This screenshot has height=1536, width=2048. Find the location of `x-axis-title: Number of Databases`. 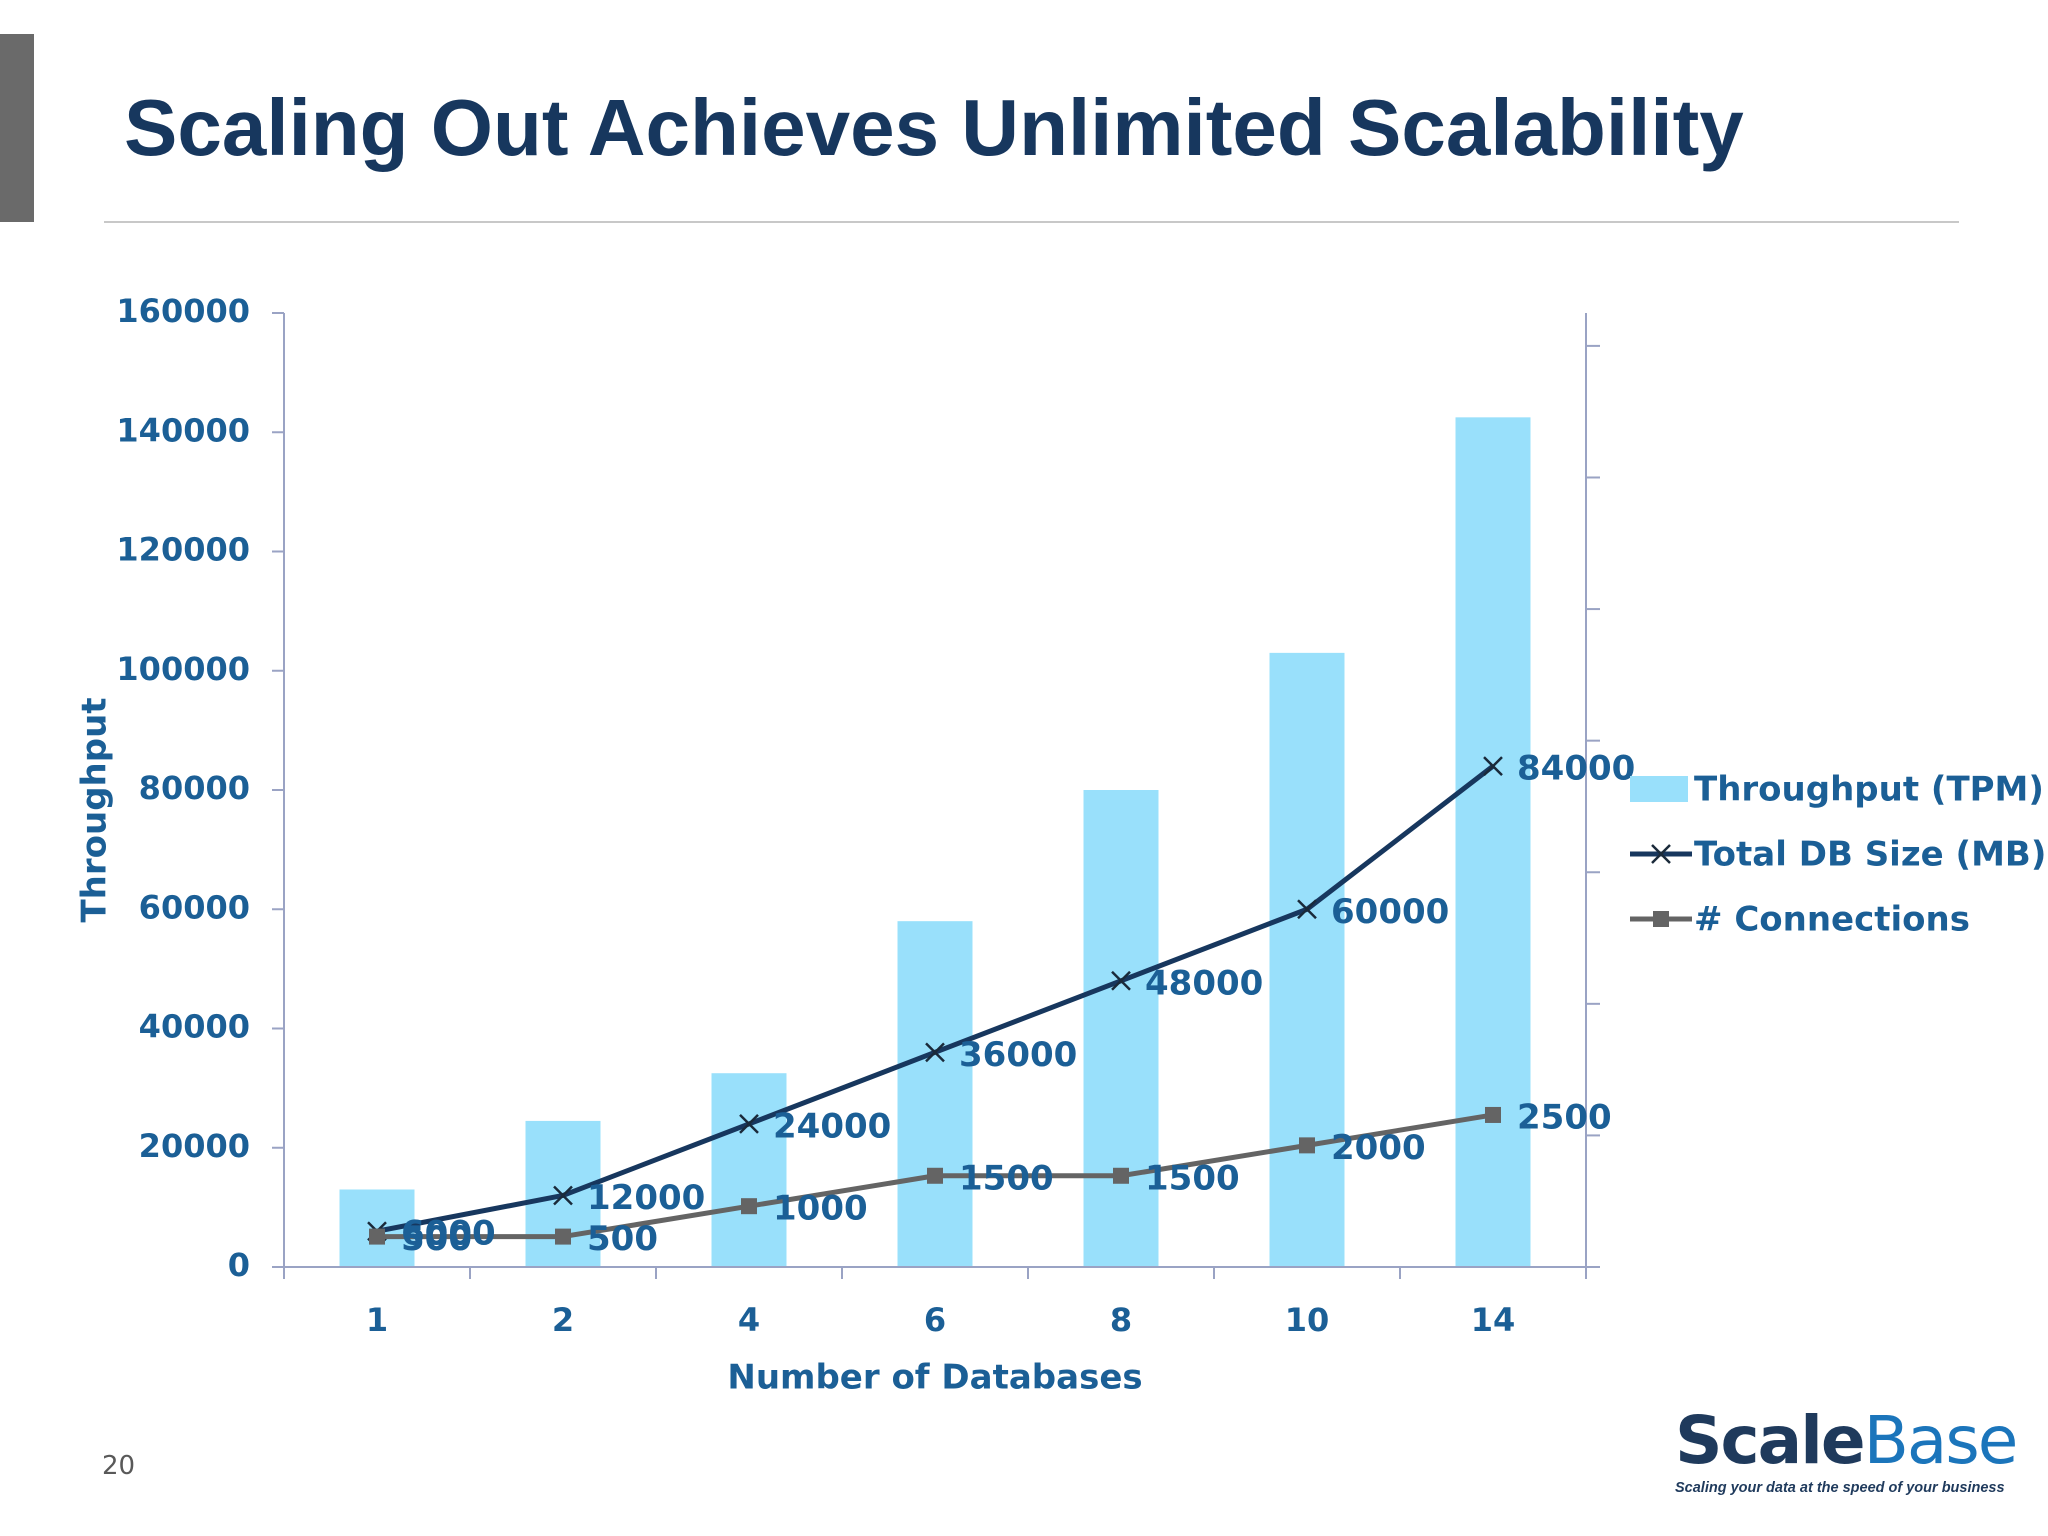

x-axis-title: Number of Databases is located at coordinates (934, 1378).